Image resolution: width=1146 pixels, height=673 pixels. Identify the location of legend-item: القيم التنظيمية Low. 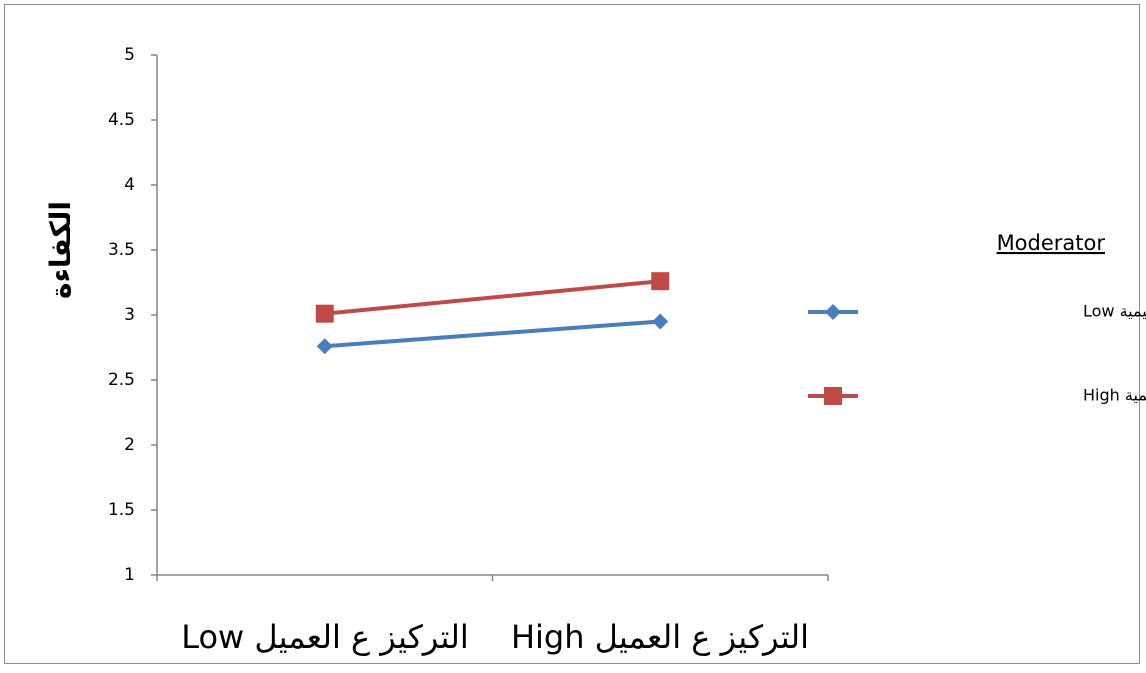
(977, 311).